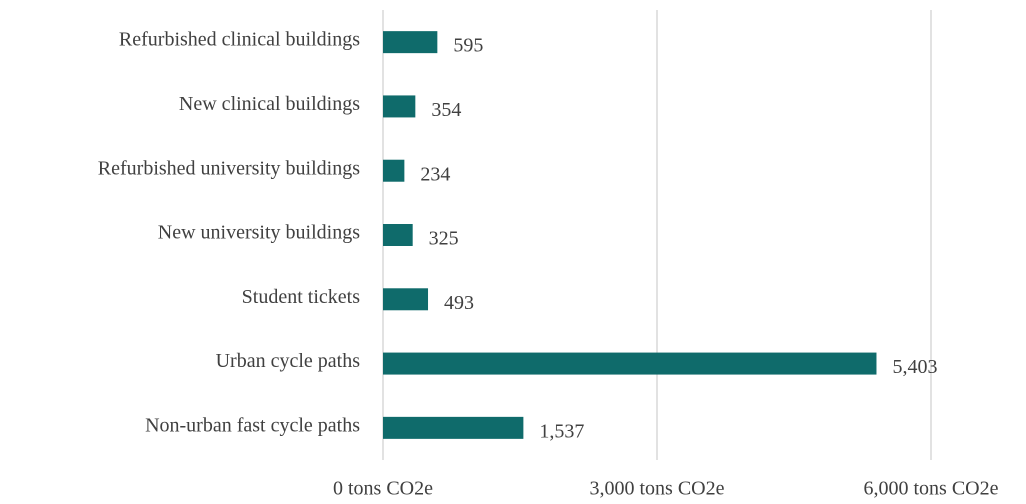 Image resolution: width=1026 pixels, height=504 pixels. What do you see at coordinates (459, 303) in the screenshot?
I see `data-label: 493` at bounding box center [459, 303].